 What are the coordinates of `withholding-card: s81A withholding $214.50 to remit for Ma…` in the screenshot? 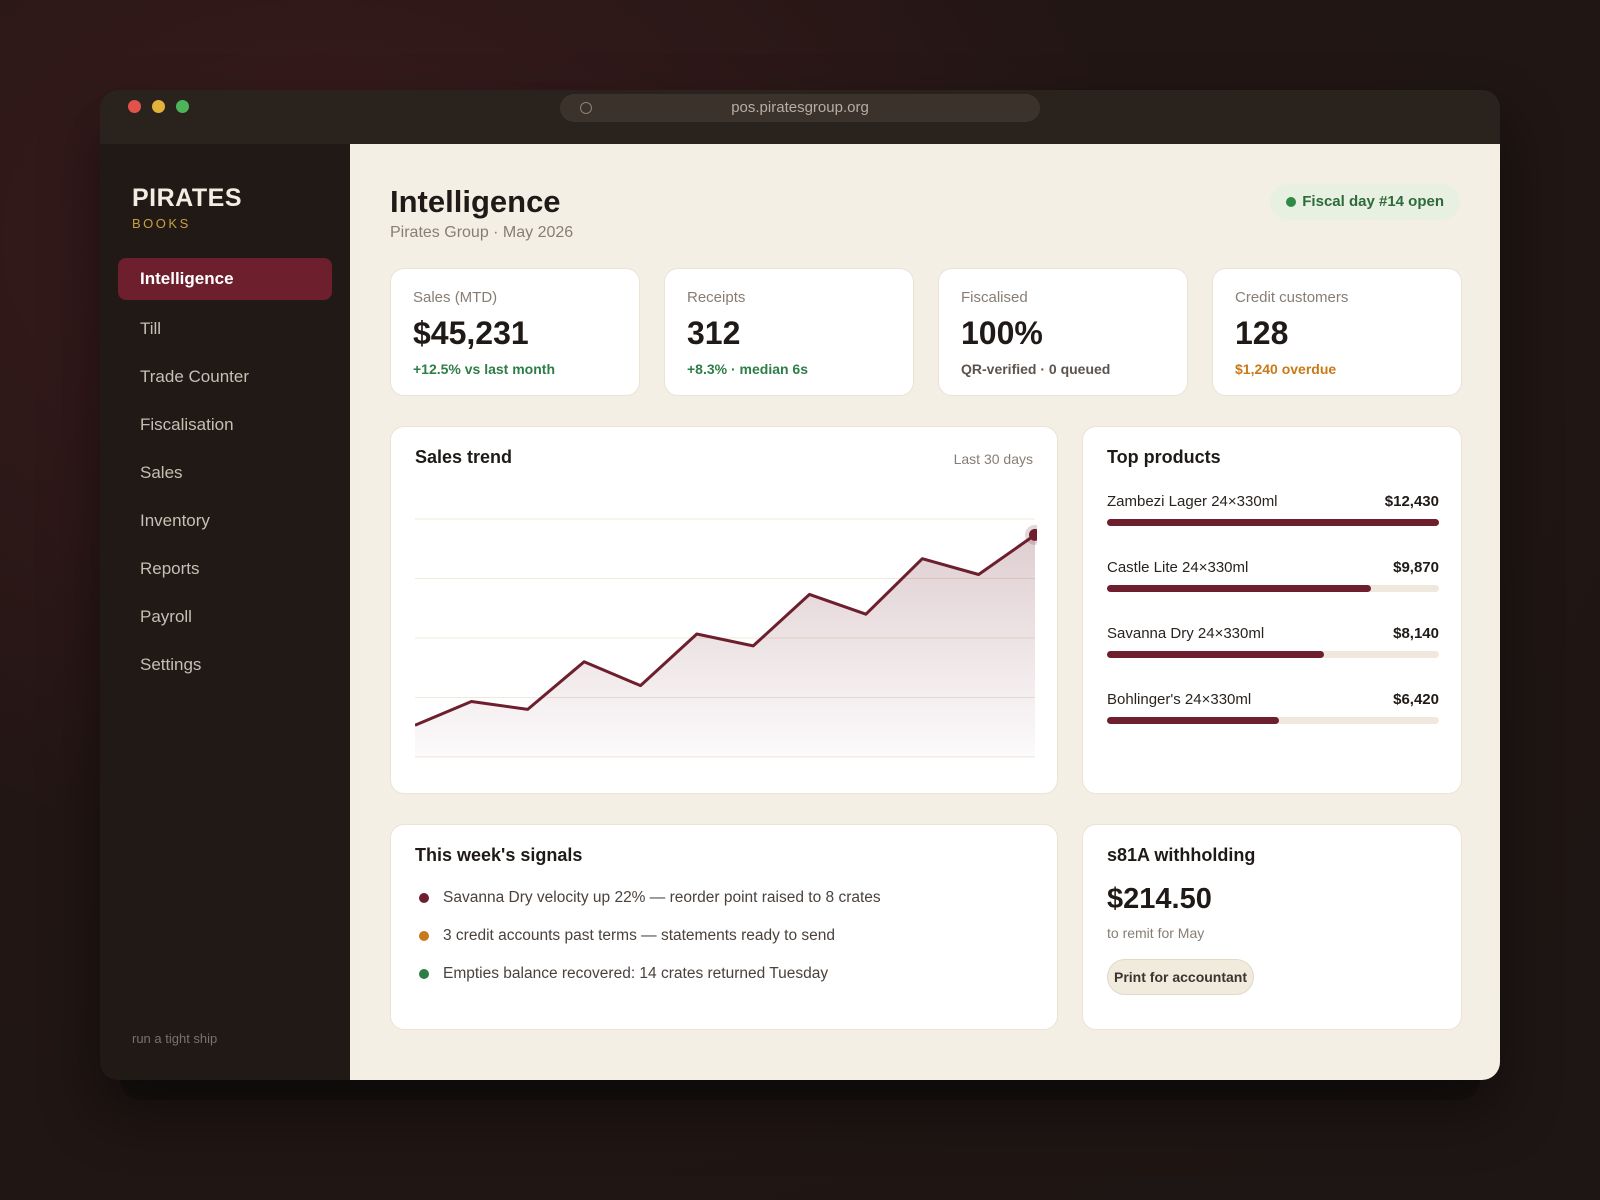 It's located at (1272, 927).